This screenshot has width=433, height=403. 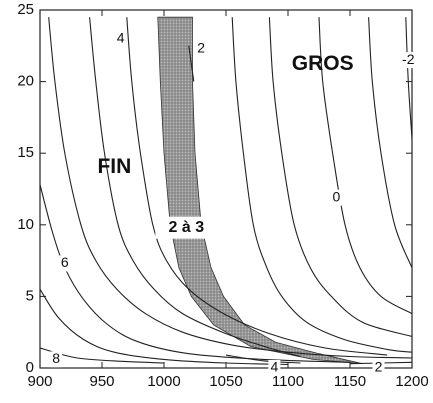 I want to click on band-label-bg, so click(x=186, y=227).